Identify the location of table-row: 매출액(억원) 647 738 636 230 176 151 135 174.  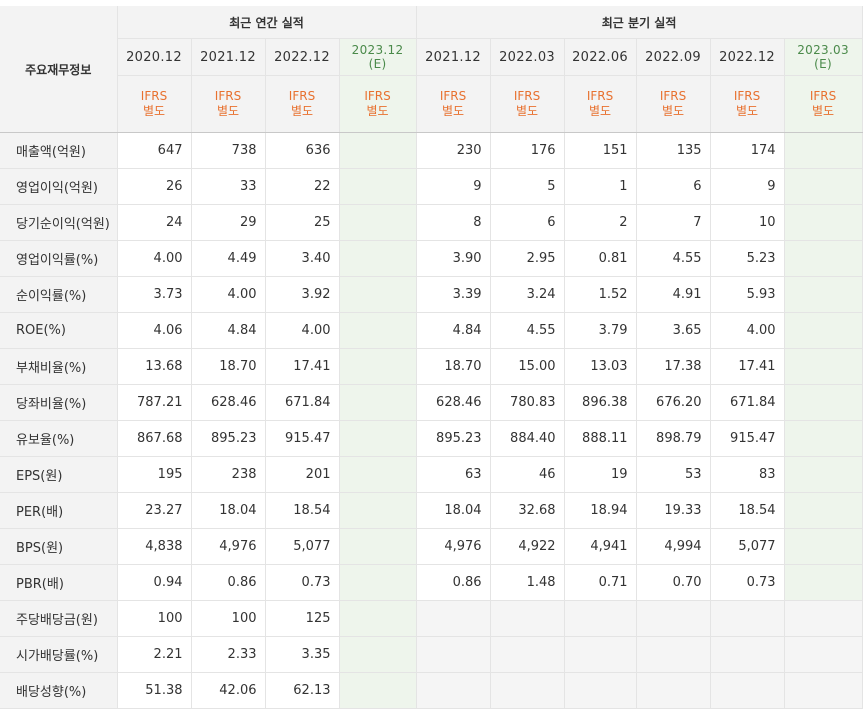
(431, 150).